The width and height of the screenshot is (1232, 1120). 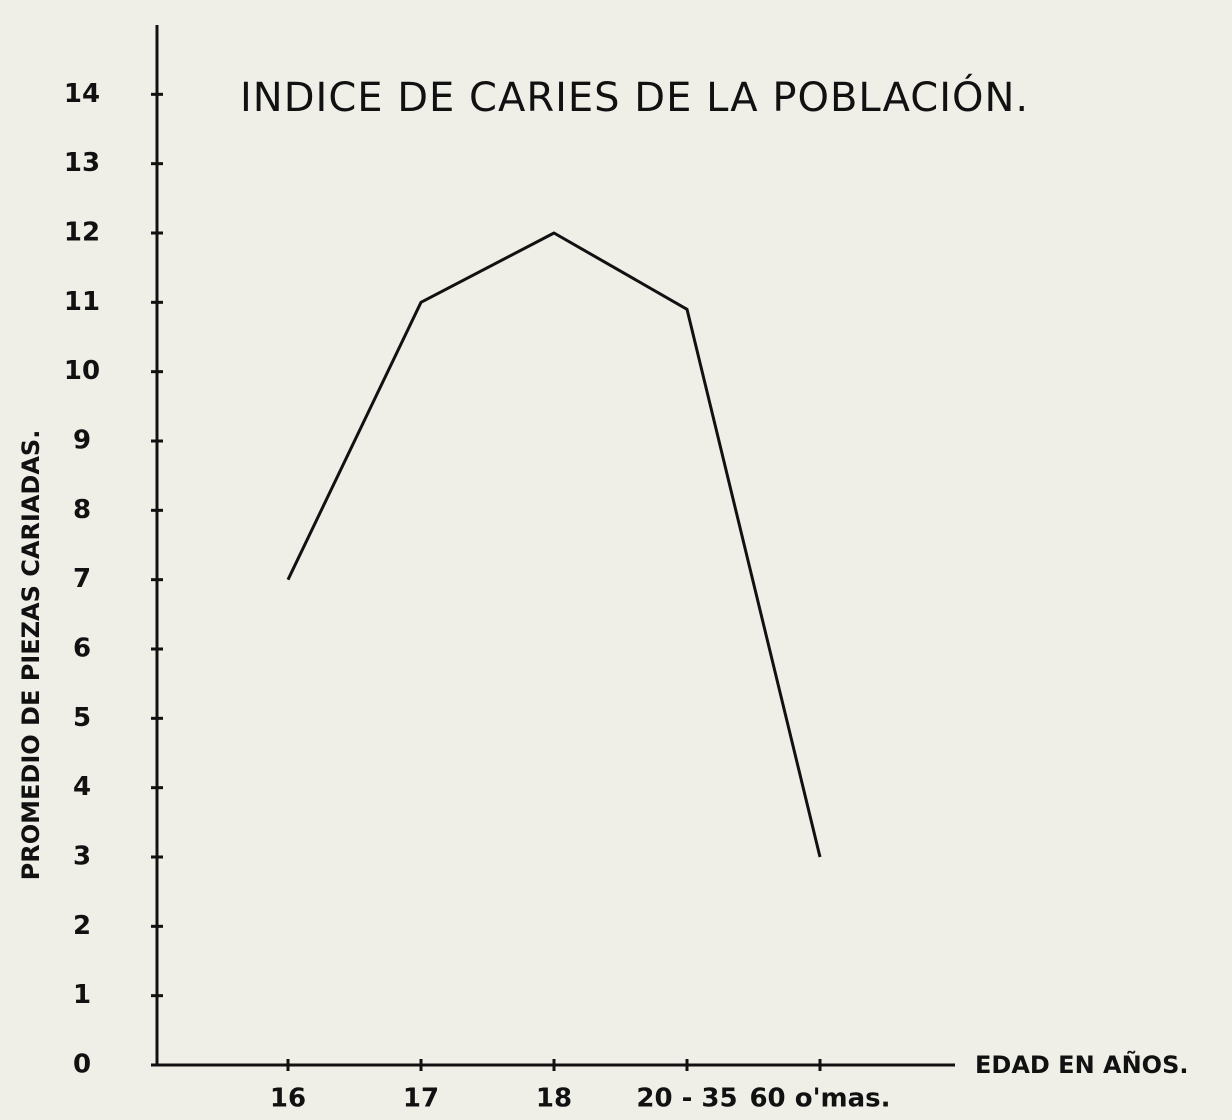 I want to click on y-tick-label: 4, so click(x=82, y=787).